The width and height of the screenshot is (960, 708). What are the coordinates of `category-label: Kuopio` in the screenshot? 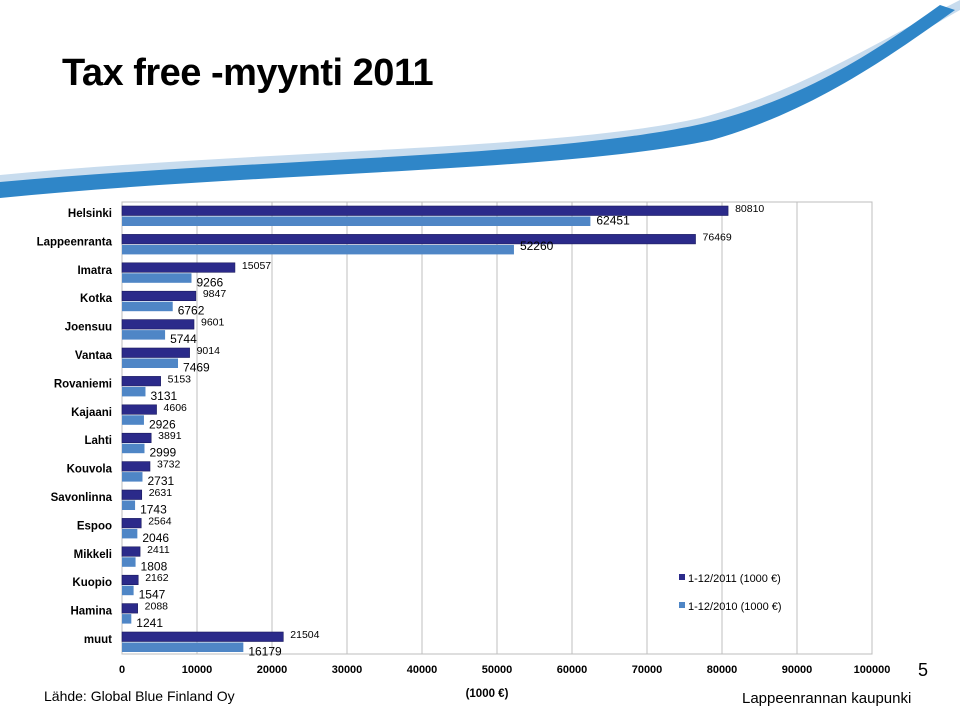 It's located at (92, 583).